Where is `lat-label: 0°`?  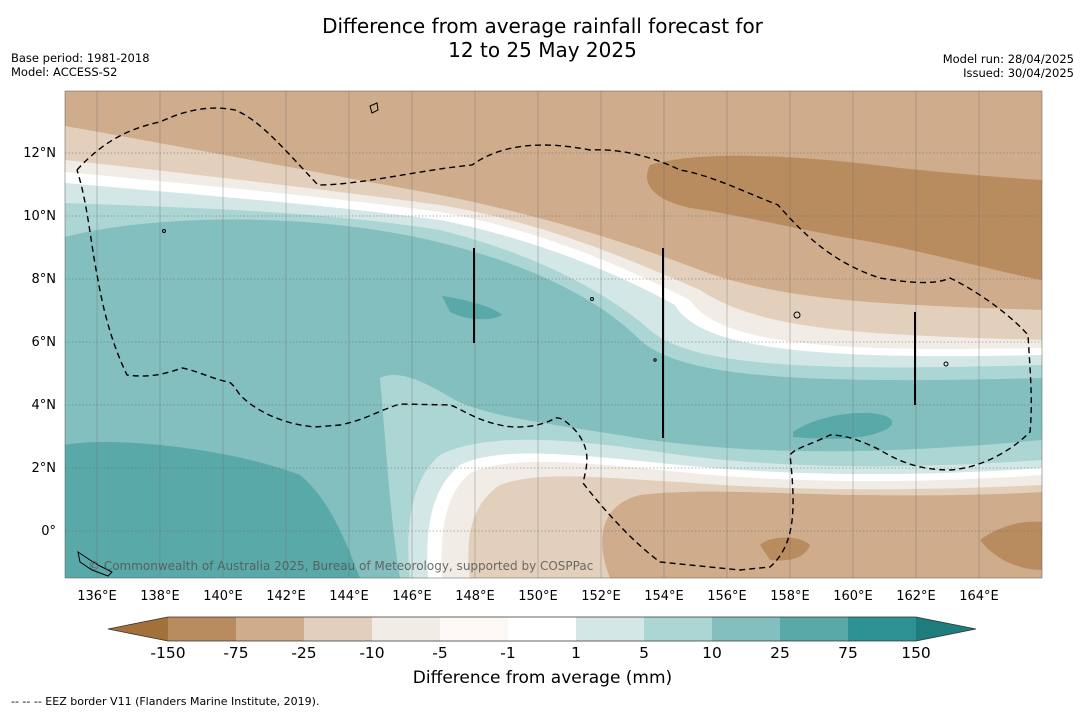 lat-label: 0° is located at coordinates (48, 531).